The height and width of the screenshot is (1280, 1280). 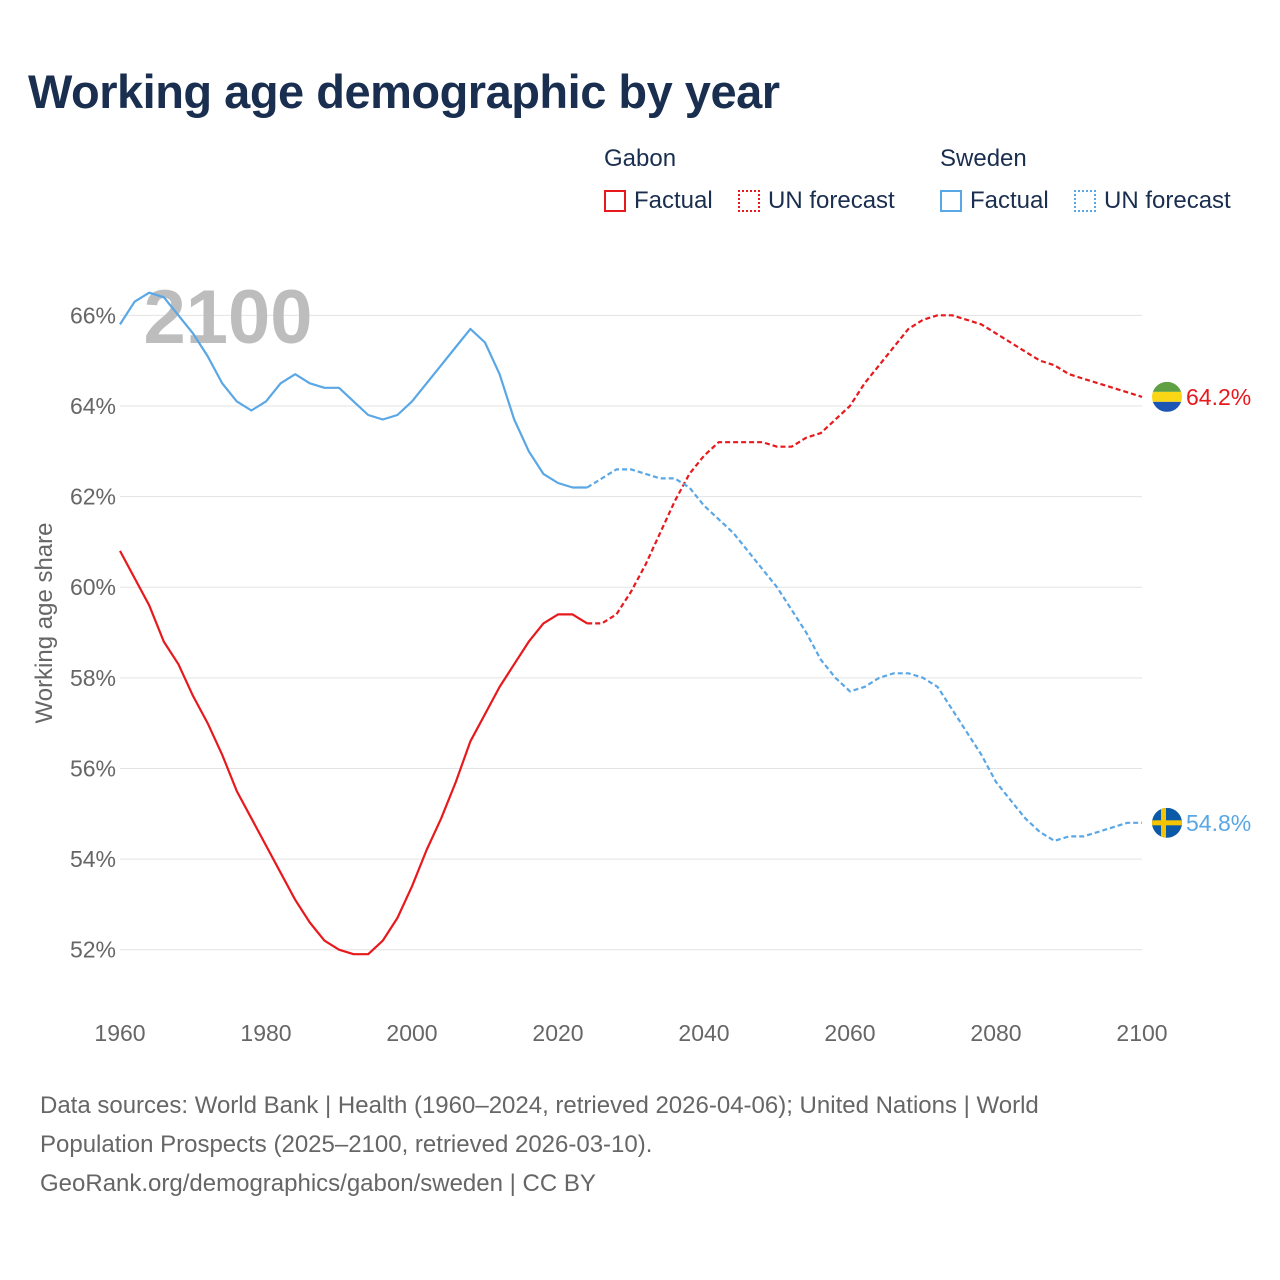 What do you see at coordinates (983, 158) in the screenshot?
I see `legend-group-name: Sweden` at bounding box center [983, 158].